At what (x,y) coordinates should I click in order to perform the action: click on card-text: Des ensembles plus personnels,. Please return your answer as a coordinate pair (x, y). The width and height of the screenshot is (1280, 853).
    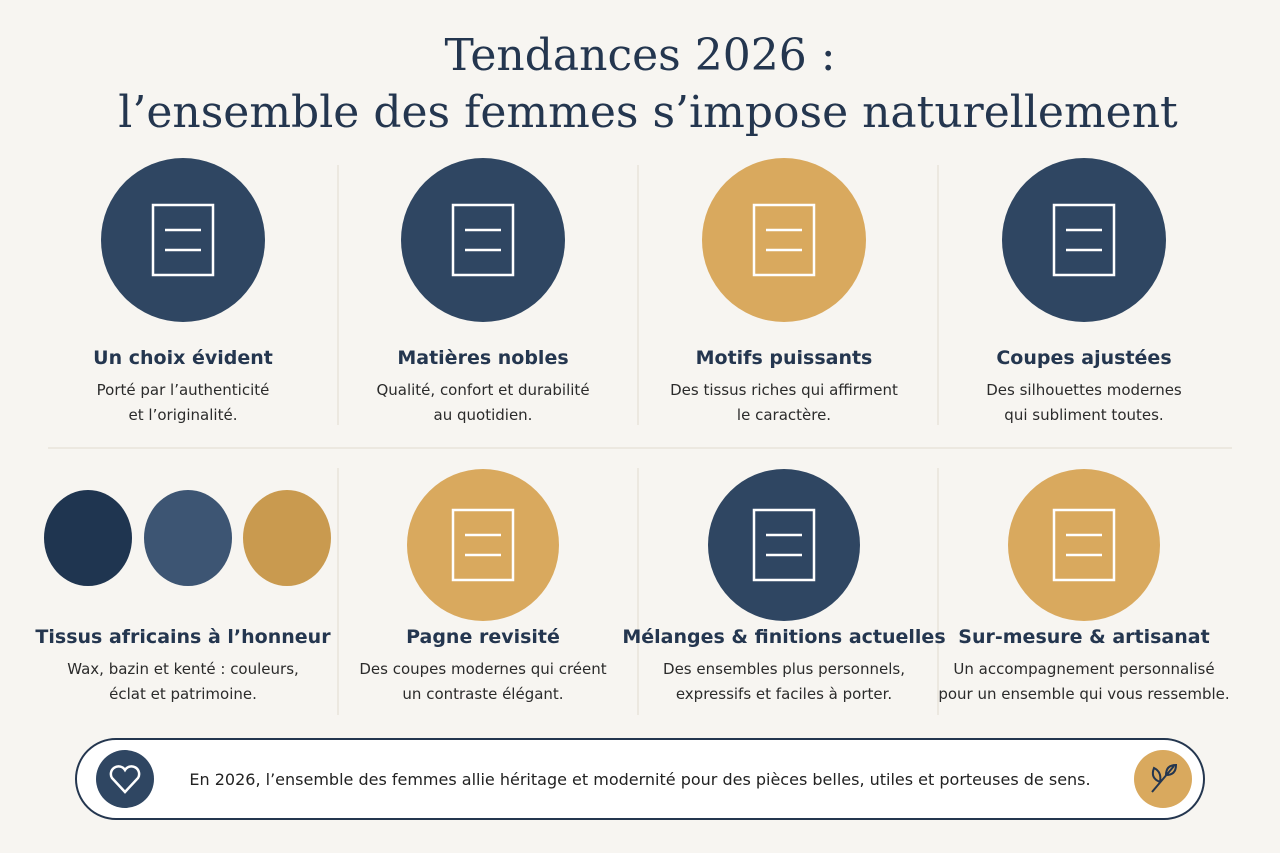
    Looking at the image, I should click on (784, 669).